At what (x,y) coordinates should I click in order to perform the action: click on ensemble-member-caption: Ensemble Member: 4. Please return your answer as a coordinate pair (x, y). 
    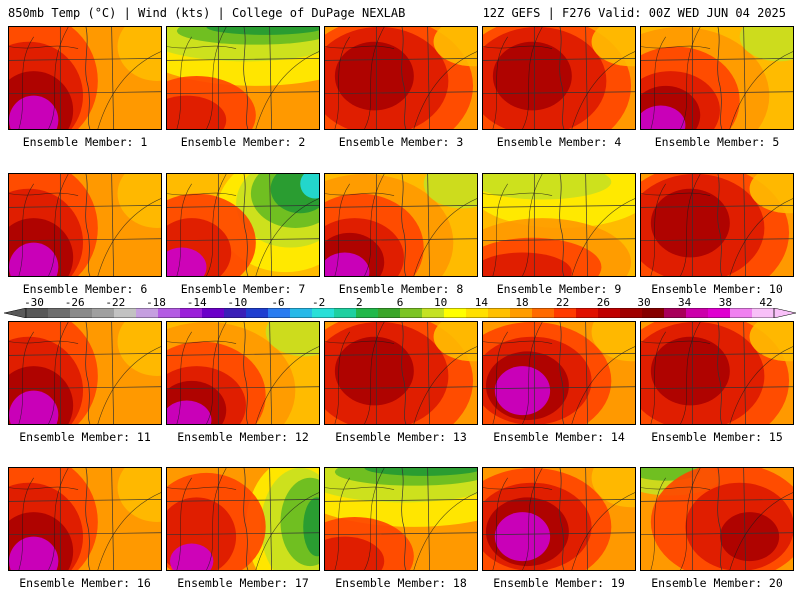
    Looking at the image, I should click on (559, 142).